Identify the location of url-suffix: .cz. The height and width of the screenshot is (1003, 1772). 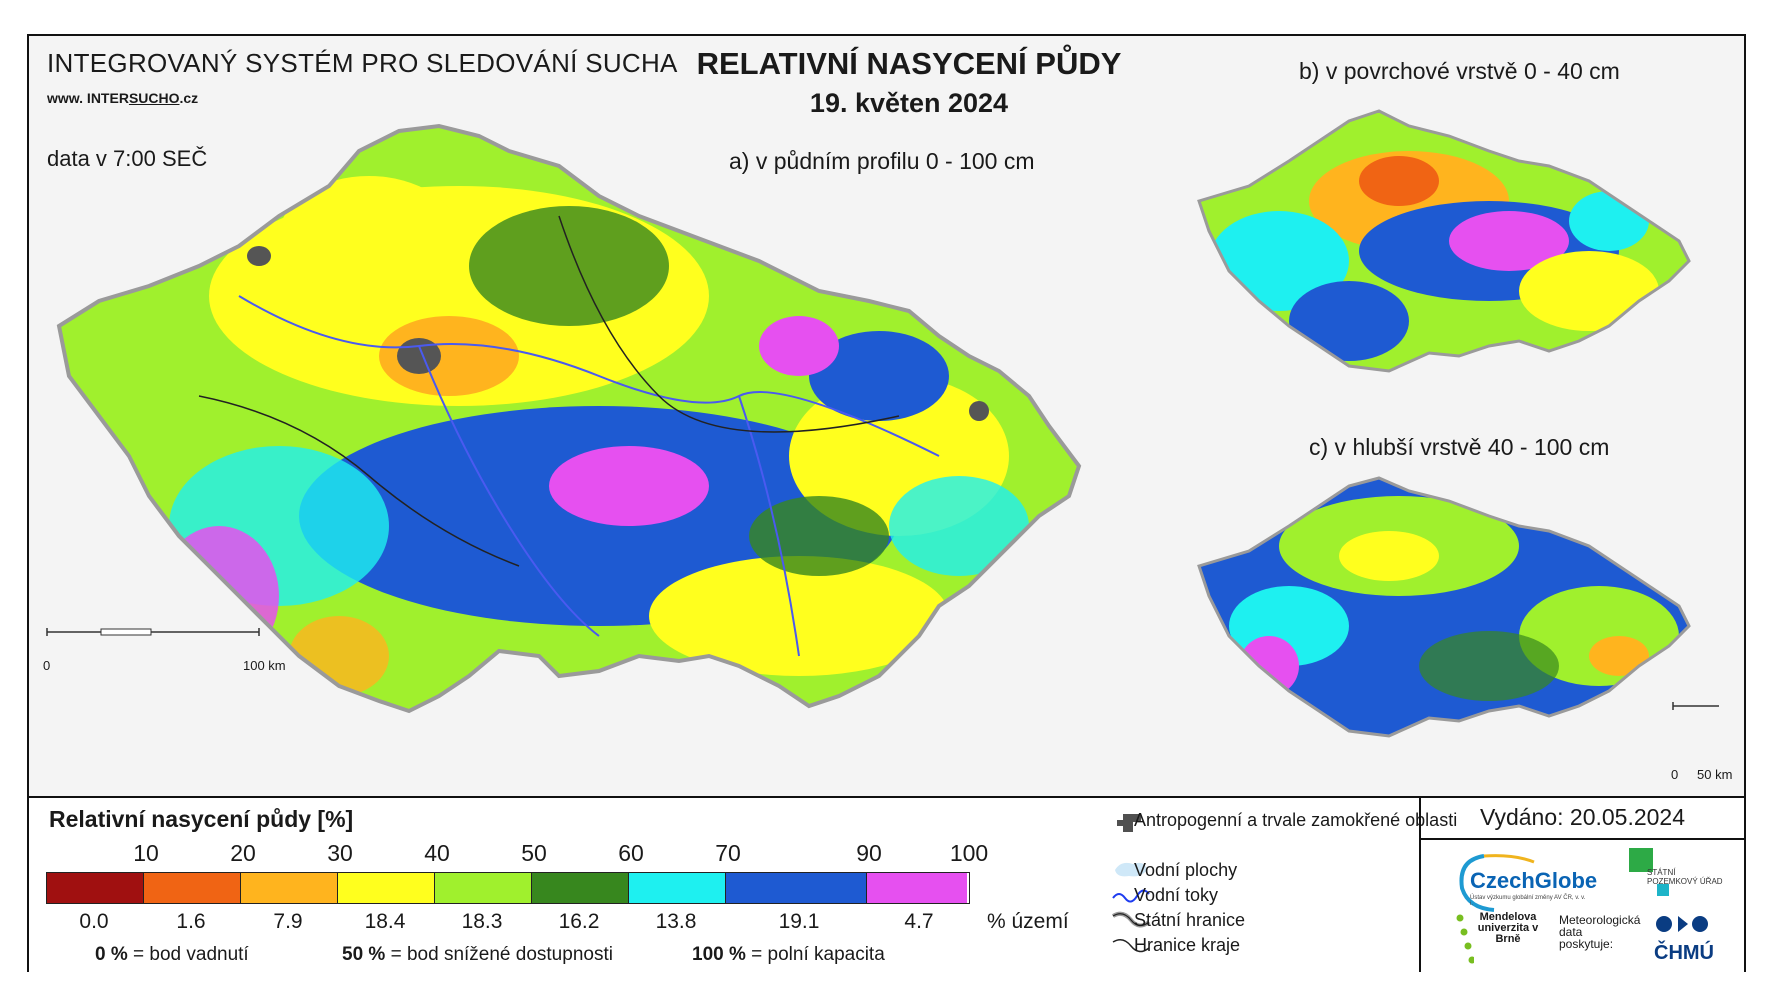
(189, 98).